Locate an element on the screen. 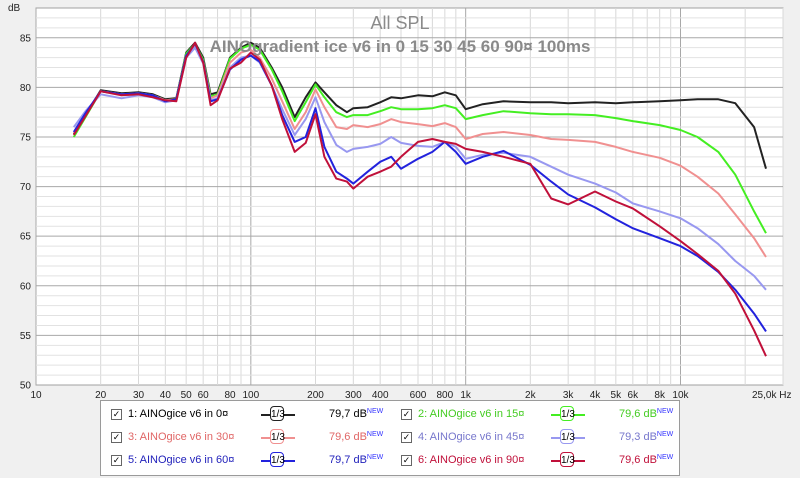  x-tick-label: 200 is located at coordinates (315, 395).